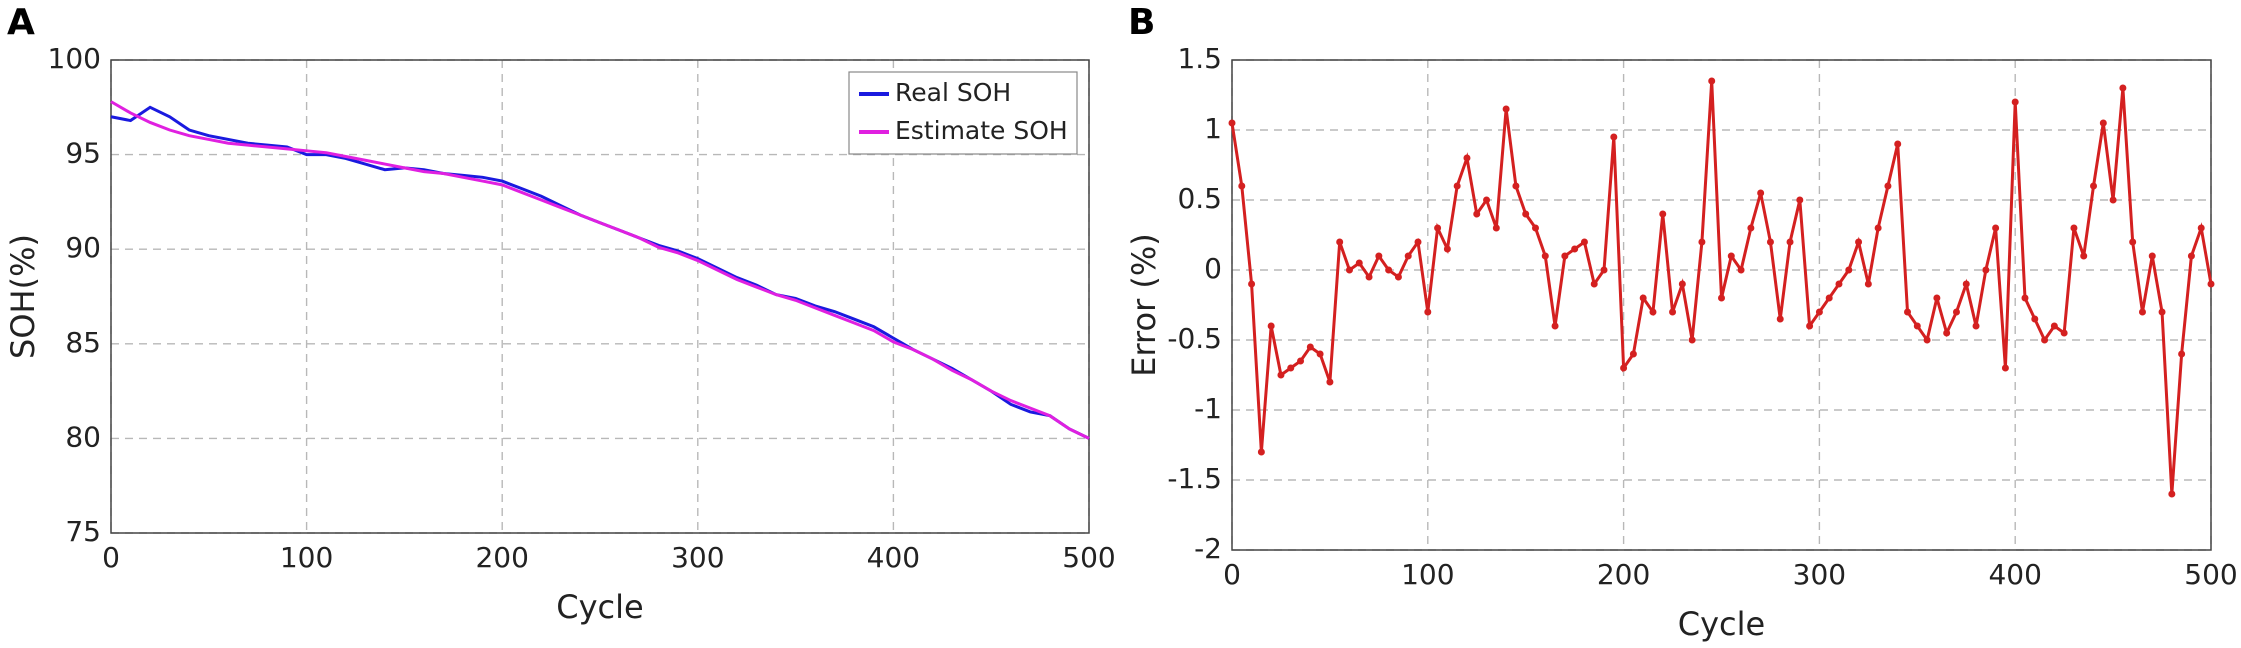  What do you see at coordinates (963, 113) in the screenshot?
I see `legend-box` at bounding box center [963, 113].